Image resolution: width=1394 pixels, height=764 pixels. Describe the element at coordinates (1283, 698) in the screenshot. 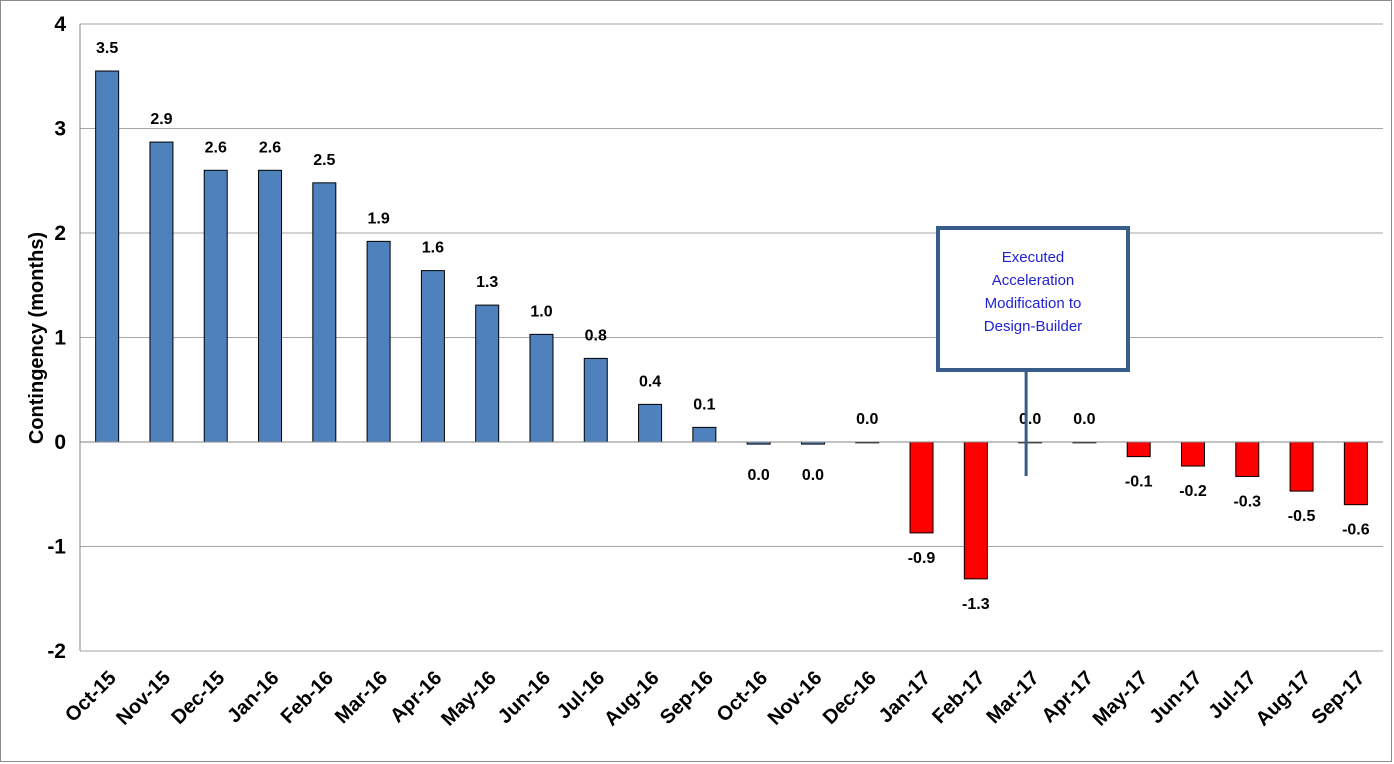

I see `x-tick-label: Aug-17` at that location.